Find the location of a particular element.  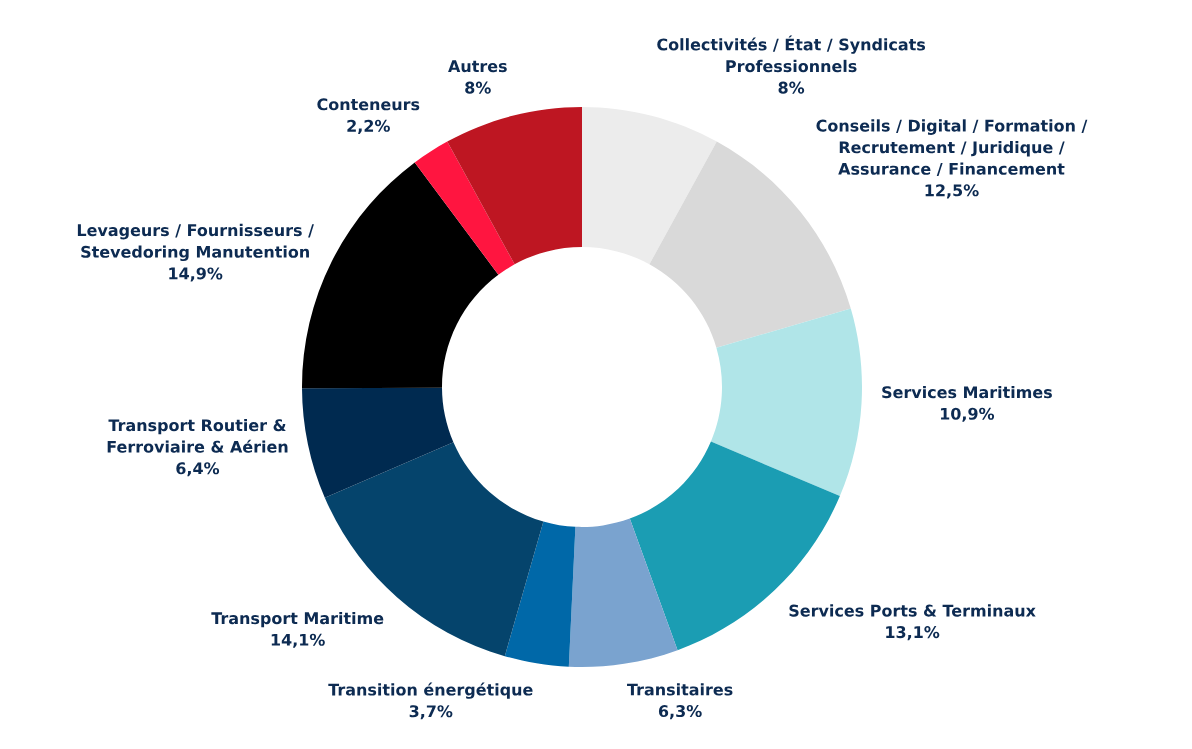

slice-label: Transition énergétique is located at coordinates (430, 690).